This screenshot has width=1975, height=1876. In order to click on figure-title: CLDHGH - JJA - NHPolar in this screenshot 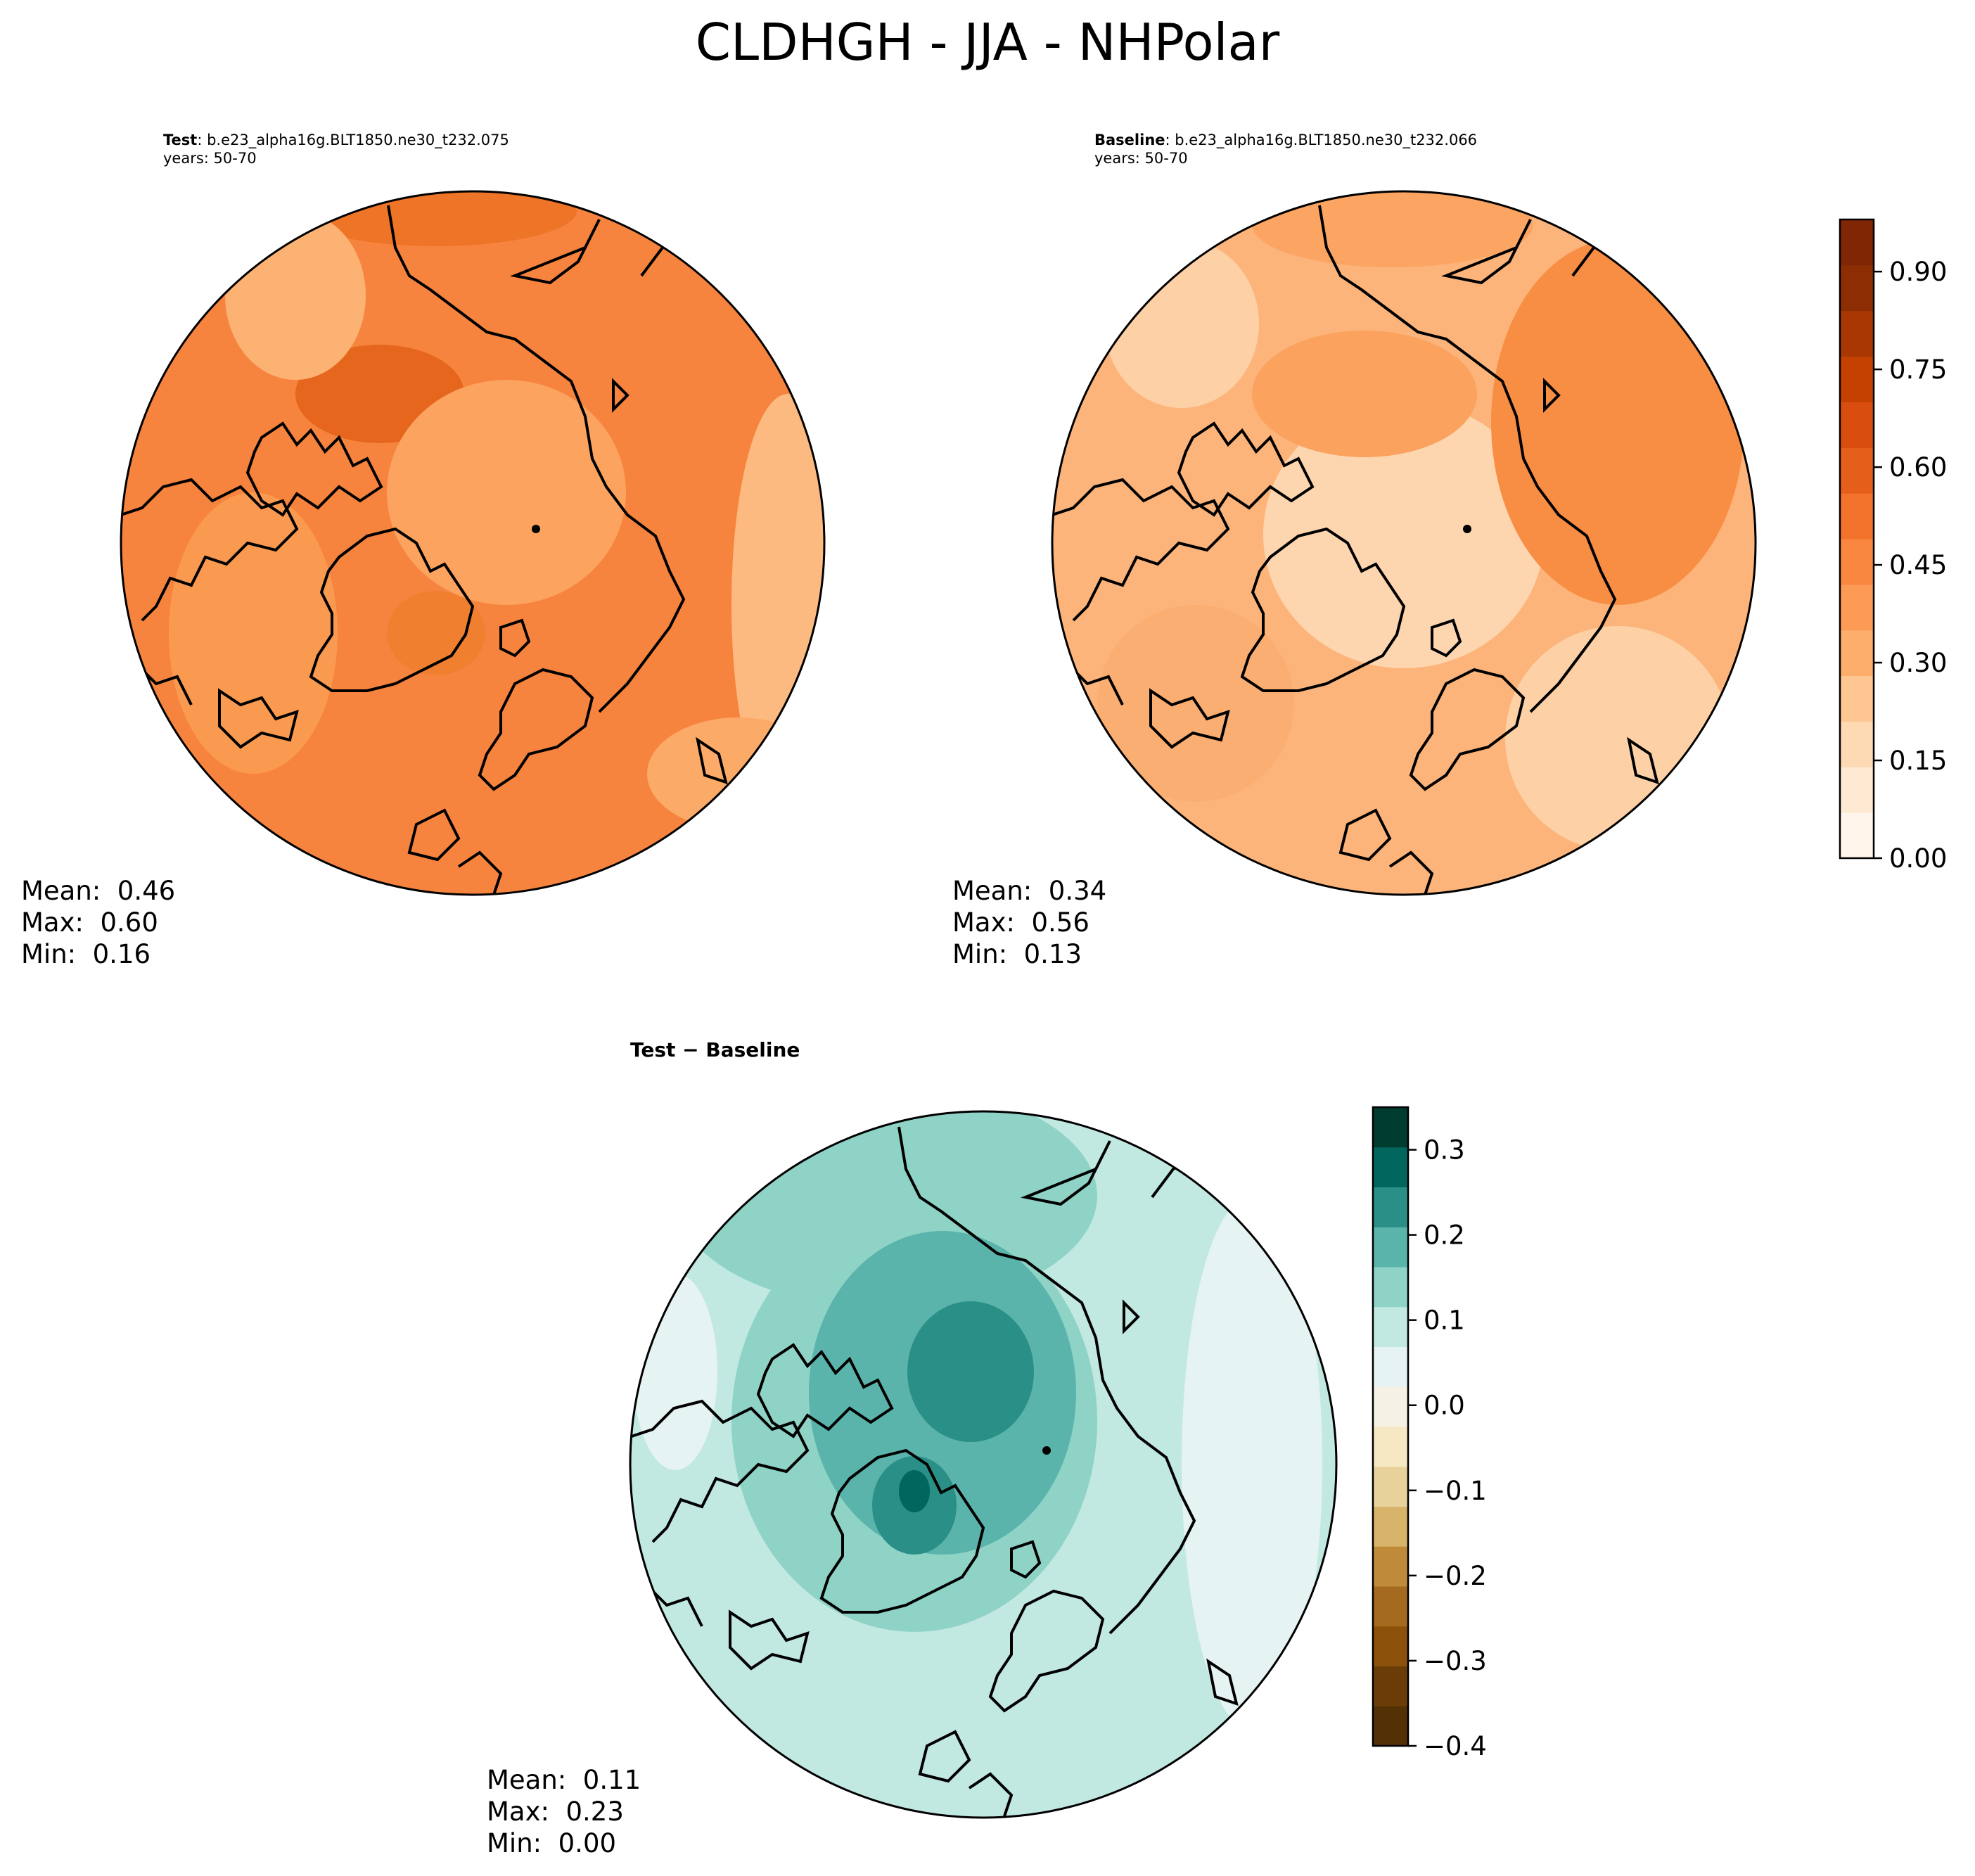, I will do `click(987, 42)`.